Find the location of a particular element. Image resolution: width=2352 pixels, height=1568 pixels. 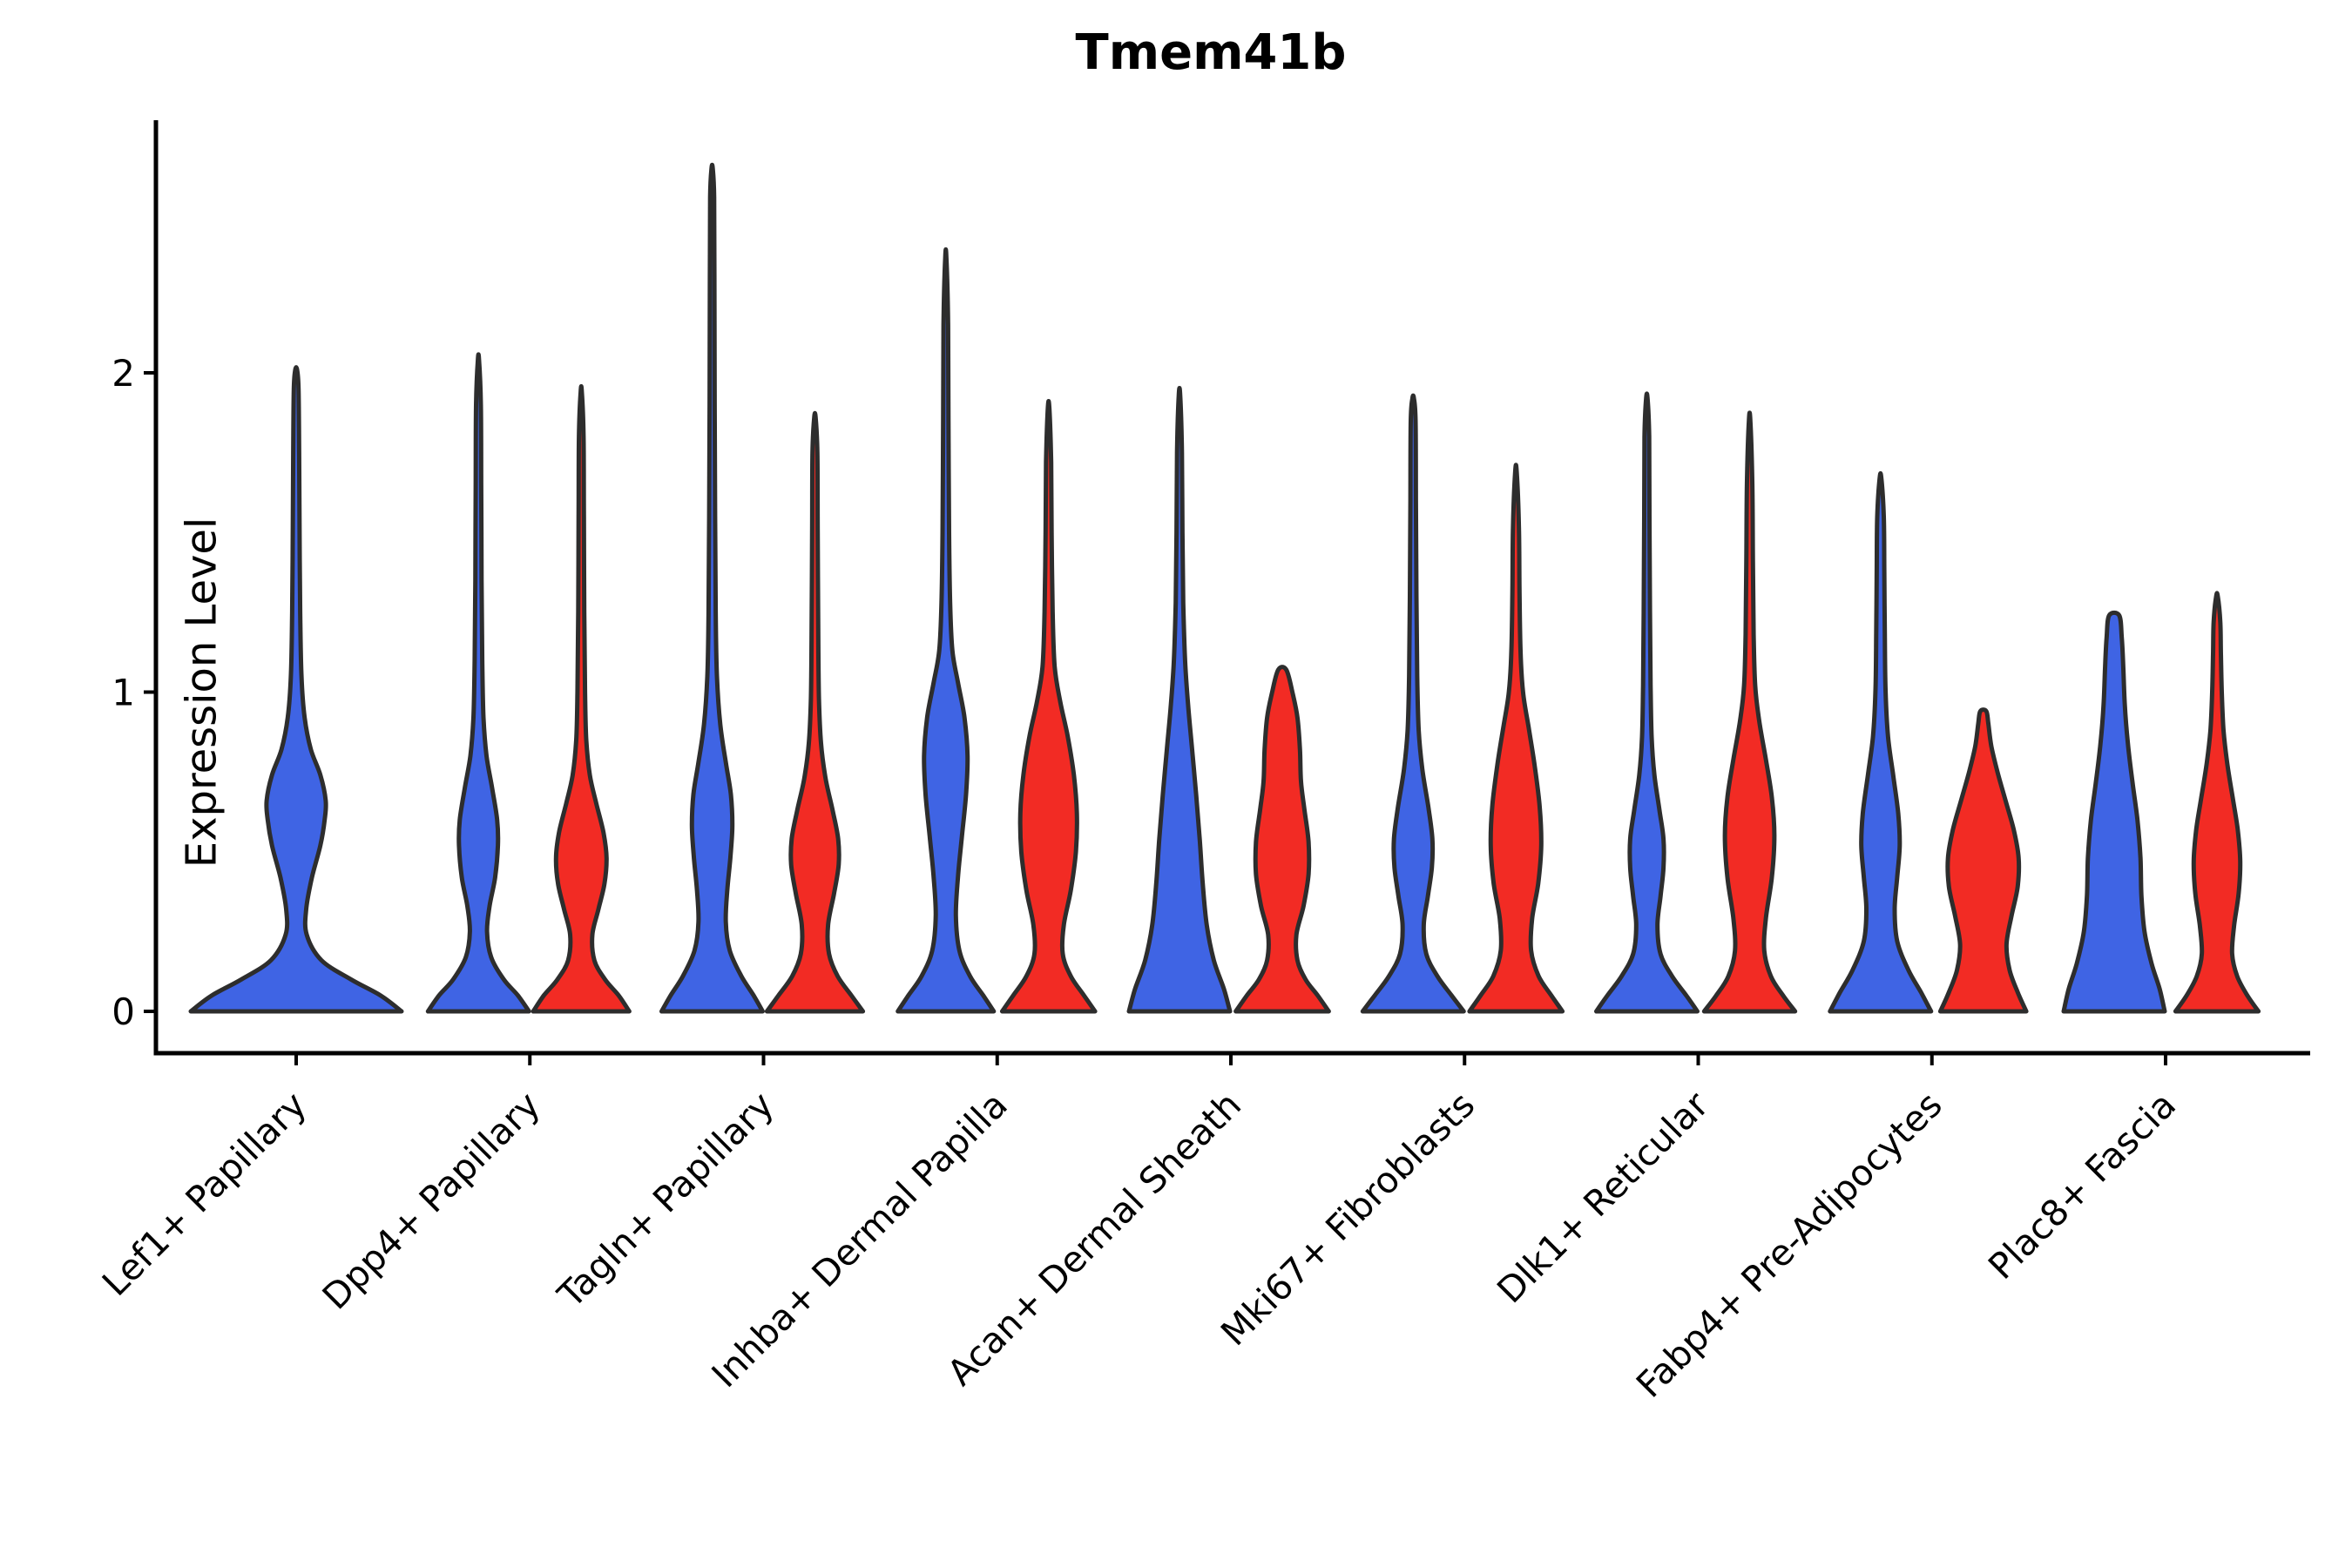

x-tick-label-tagln-papillary: Tagln+ Papillary is located at coordinates (666, 1200).